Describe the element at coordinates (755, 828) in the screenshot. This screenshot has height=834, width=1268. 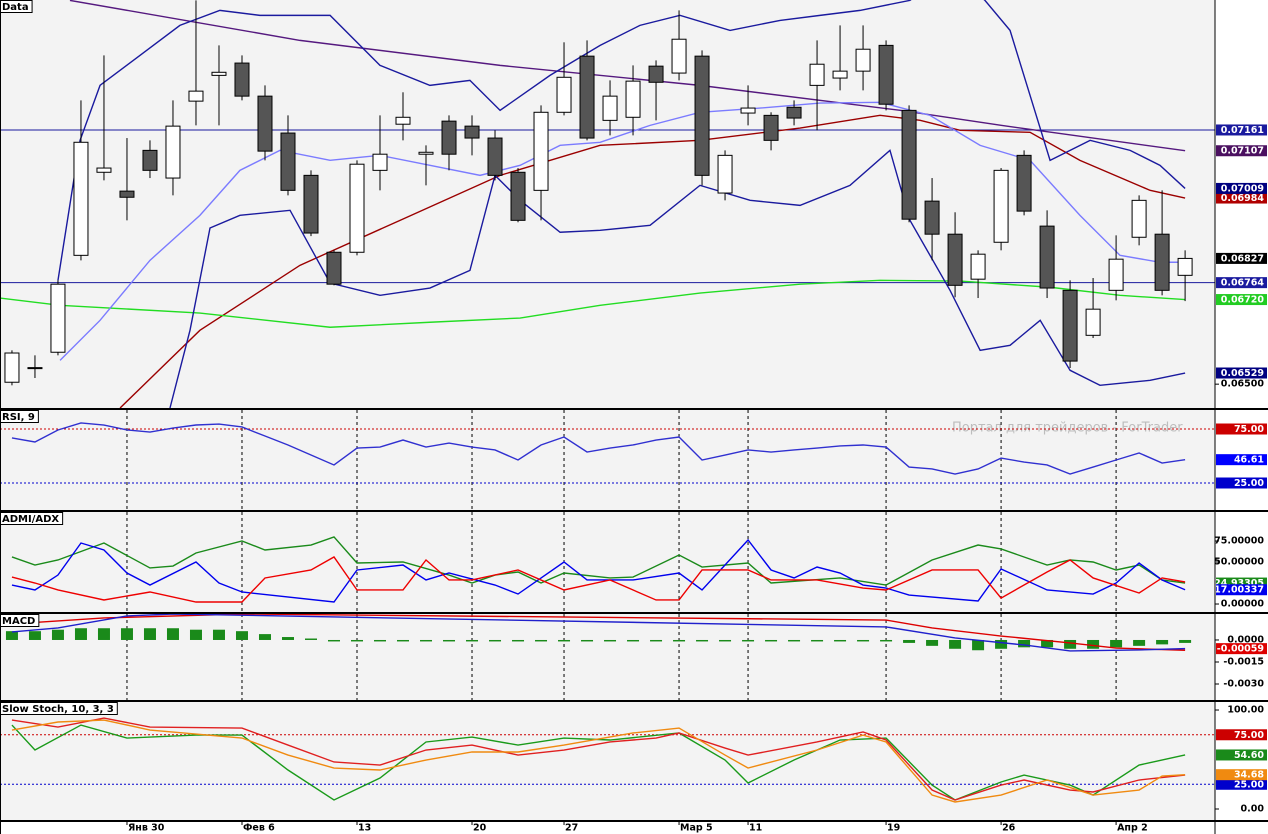
I see `x-tick-label: 11` at that location.